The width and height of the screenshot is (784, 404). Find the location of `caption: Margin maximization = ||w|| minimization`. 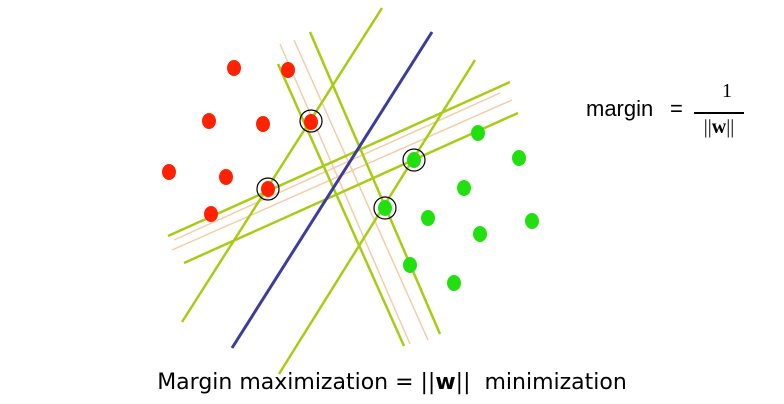

caption: Margin maximization = ||w|| minimization is located at coordinates (392, 382).